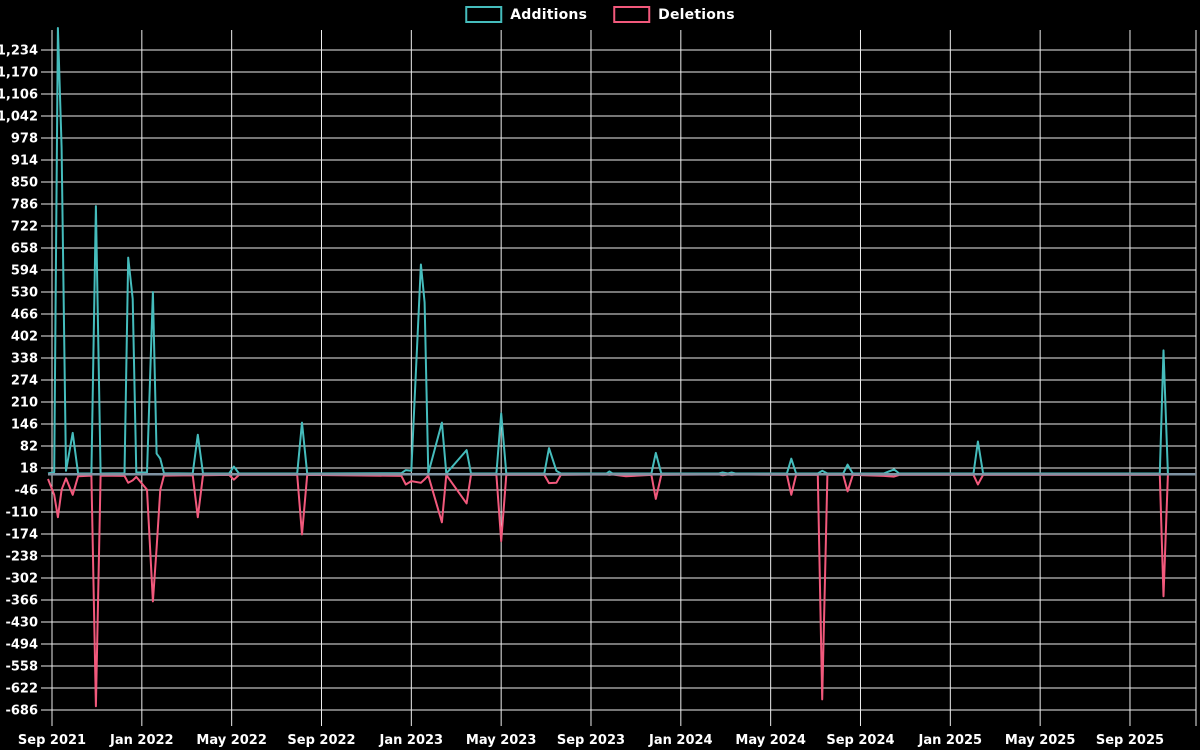 This screenshot has width=1200, height=750. What do you see at coordinates (24, 337) in the screenshot?
I see `y-tick-label: 402` at bounding box center [24, 337].